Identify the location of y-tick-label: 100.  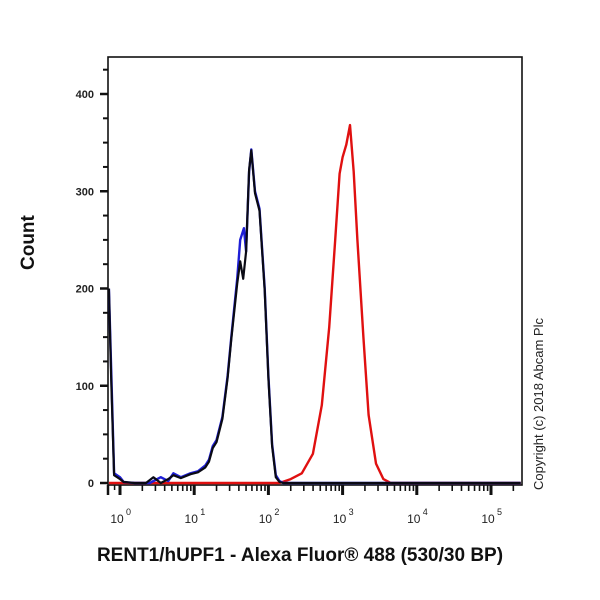
(85, 387).